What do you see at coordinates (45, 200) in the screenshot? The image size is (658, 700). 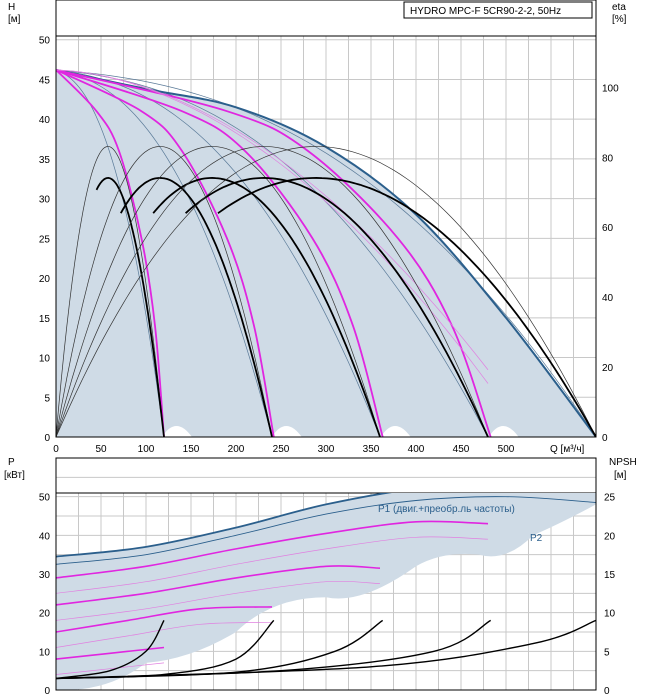 I see `top-y-tick-label: 30` at bounding box center [45, 200].